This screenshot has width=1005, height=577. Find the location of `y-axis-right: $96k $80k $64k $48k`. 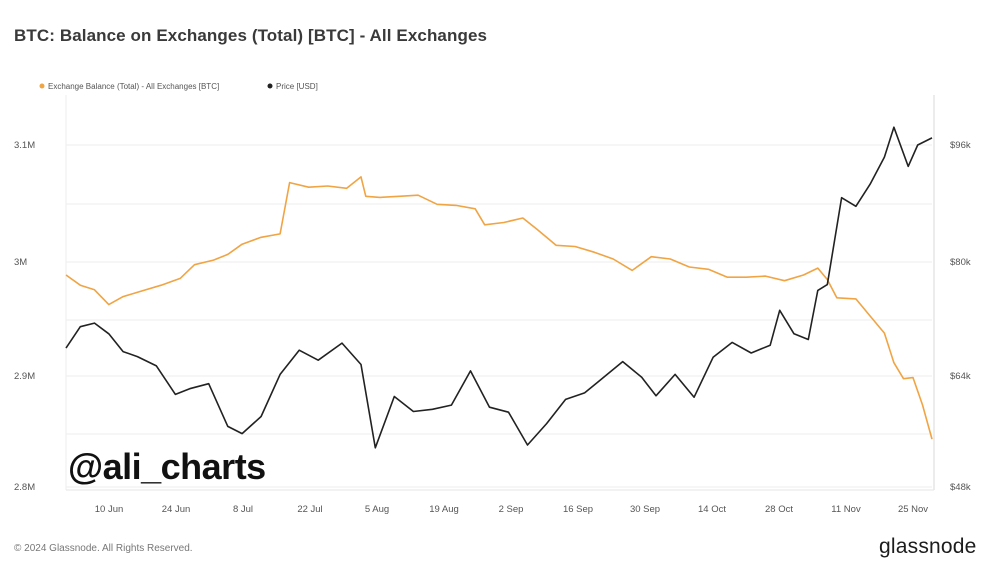

y-axis-right: $96k $80k $64k $48k is located at coordinates (960, 316).